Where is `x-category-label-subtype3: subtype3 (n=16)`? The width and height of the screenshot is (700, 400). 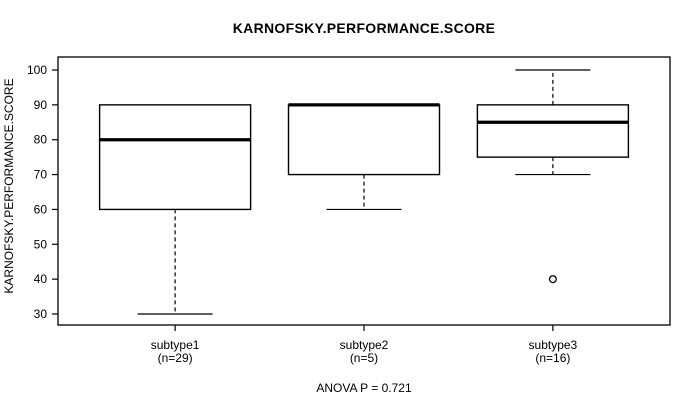 x-category-label-subtype3: subtype3 (n=16) is located at coordinates (553, 352).